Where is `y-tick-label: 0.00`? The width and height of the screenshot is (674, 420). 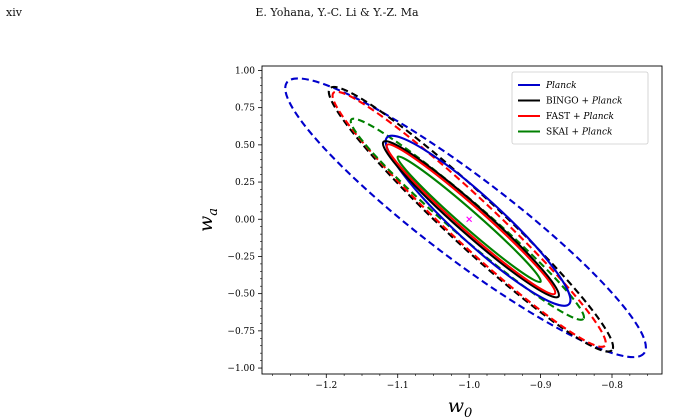 y-tick-label: 0.00 is located at coordinates (245, 220).